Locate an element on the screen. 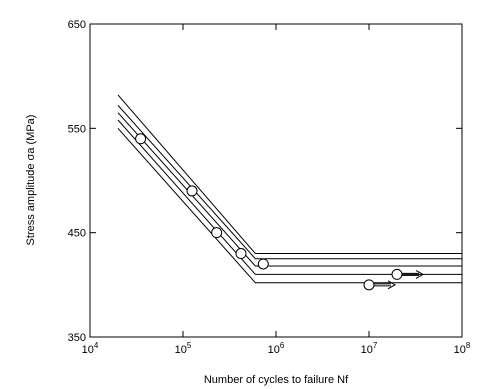  x-axis-label: Number of cycles to failure Nf is located at coordinates (276, 380).